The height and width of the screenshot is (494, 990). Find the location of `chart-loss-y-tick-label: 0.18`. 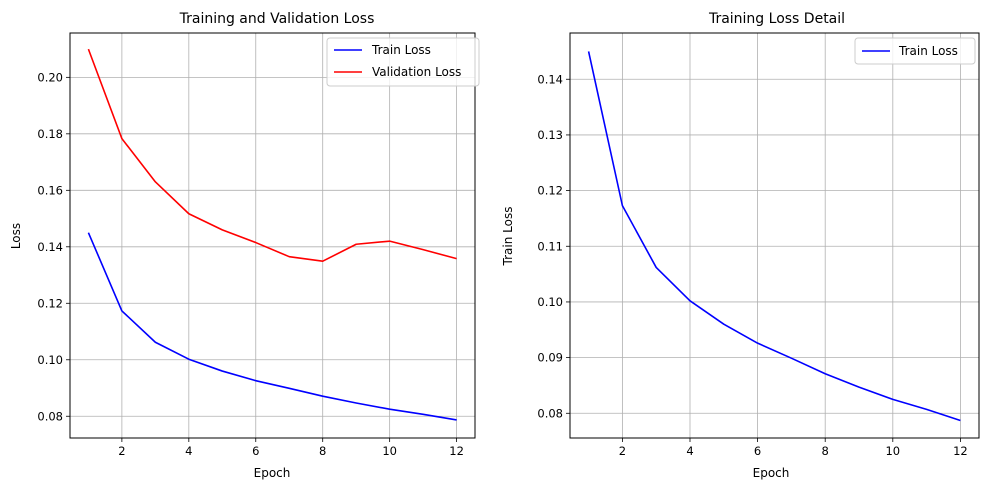

chart-loss-y-tick-label: 0.18 is located at coordinates (50, 134).